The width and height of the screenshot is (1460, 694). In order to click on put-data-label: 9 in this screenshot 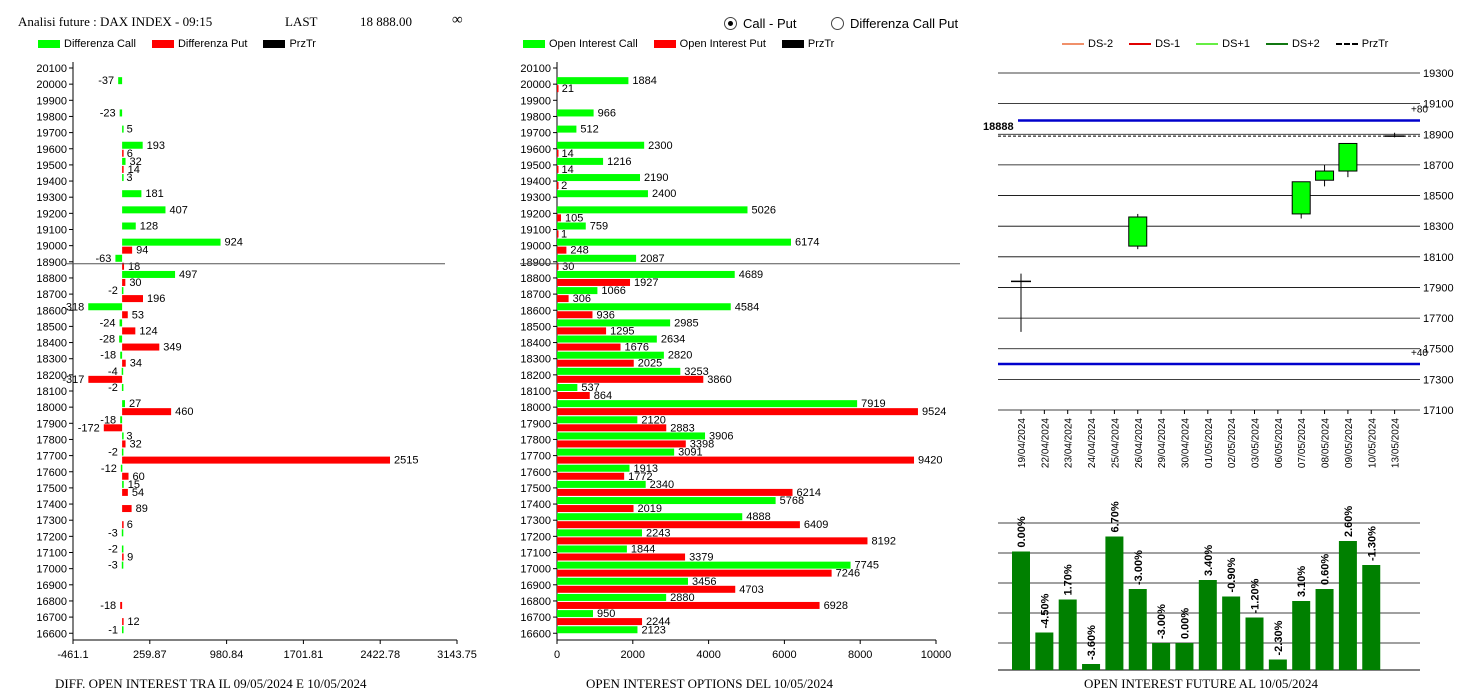, I will do `click(130, 558)`.